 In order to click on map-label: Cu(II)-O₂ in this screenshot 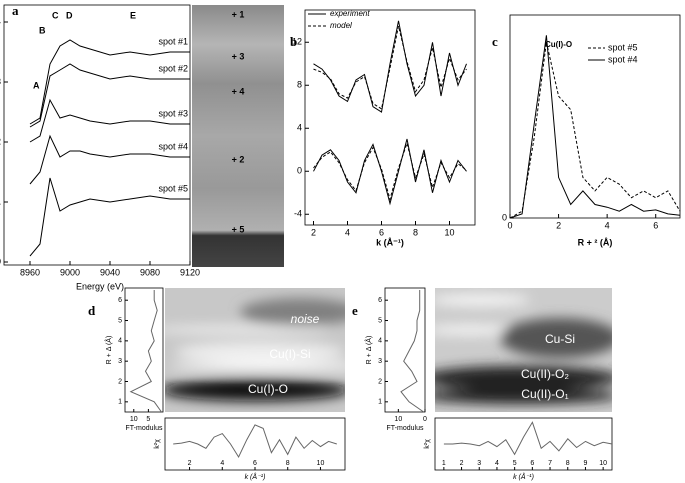, I will do `click(545, 374)`.